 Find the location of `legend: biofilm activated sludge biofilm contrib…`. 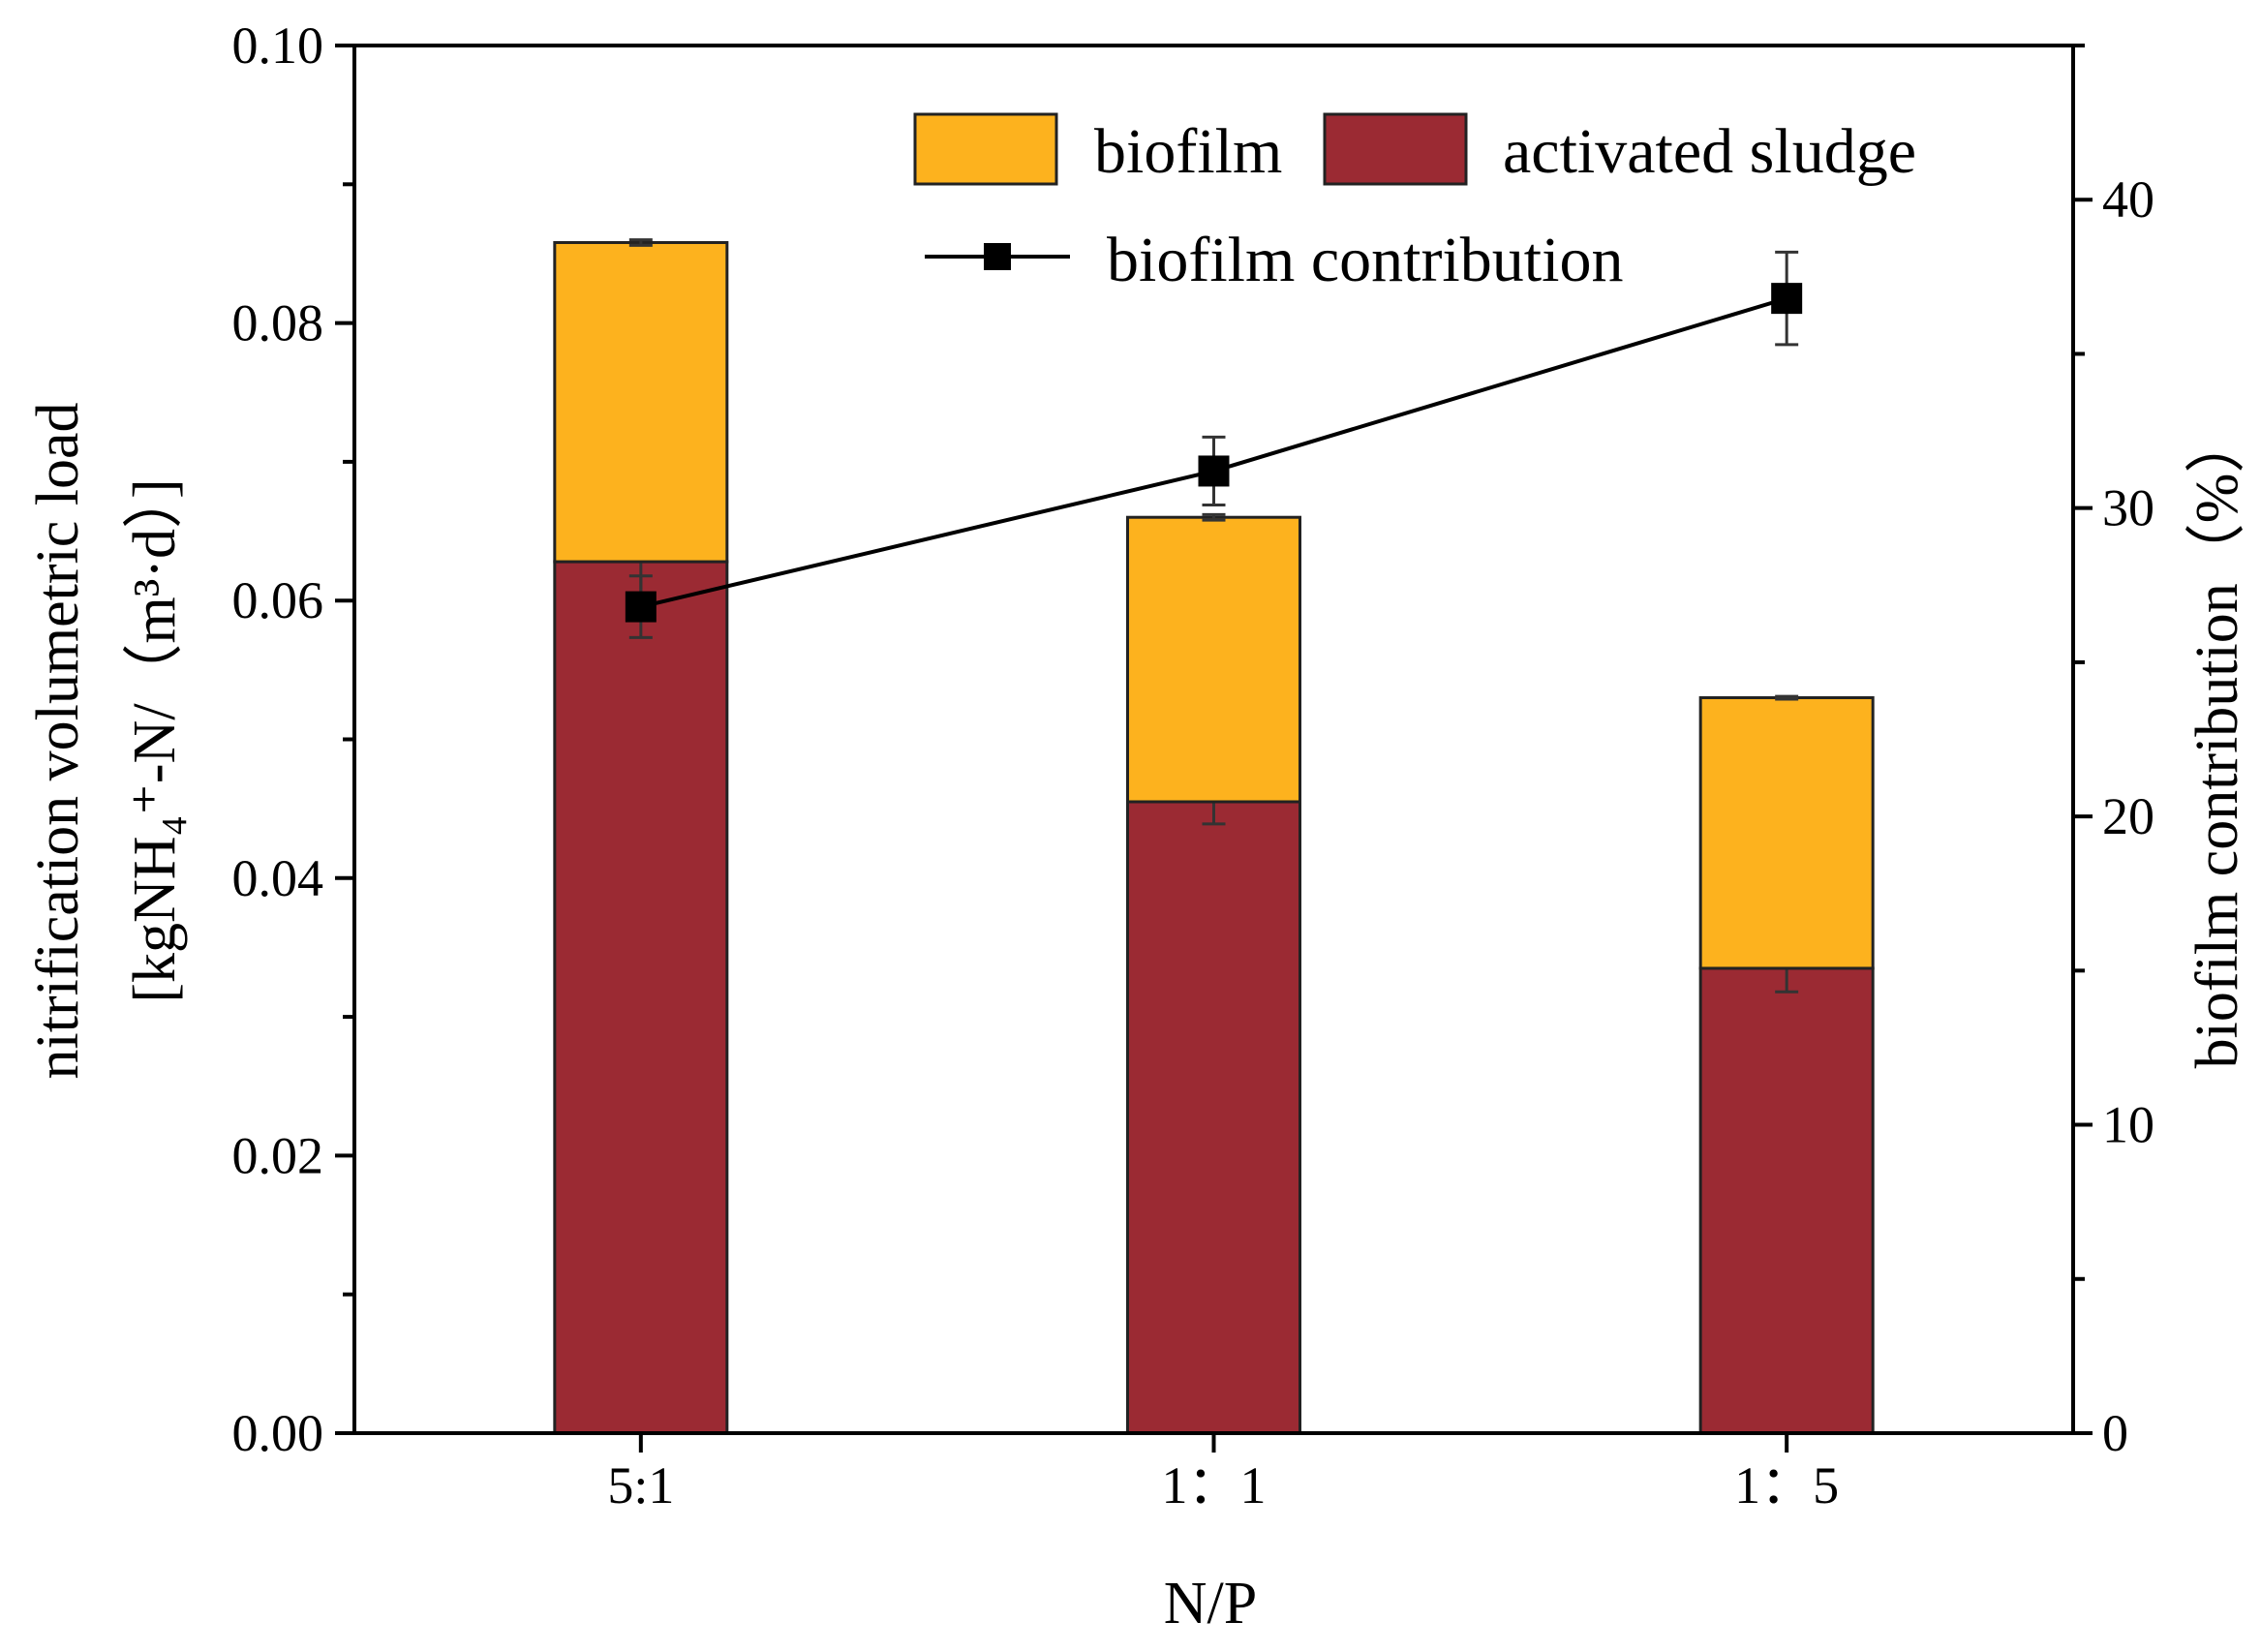

legend: biofilm activated sludge biofilm contrib… is located at coordinates (1414, 203).